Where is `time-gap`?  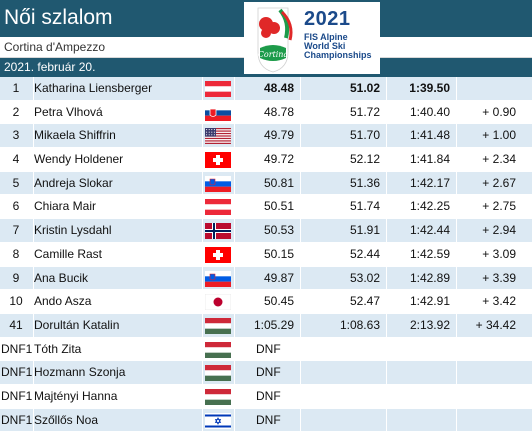 time-gap is located at coordinates (488, 372).